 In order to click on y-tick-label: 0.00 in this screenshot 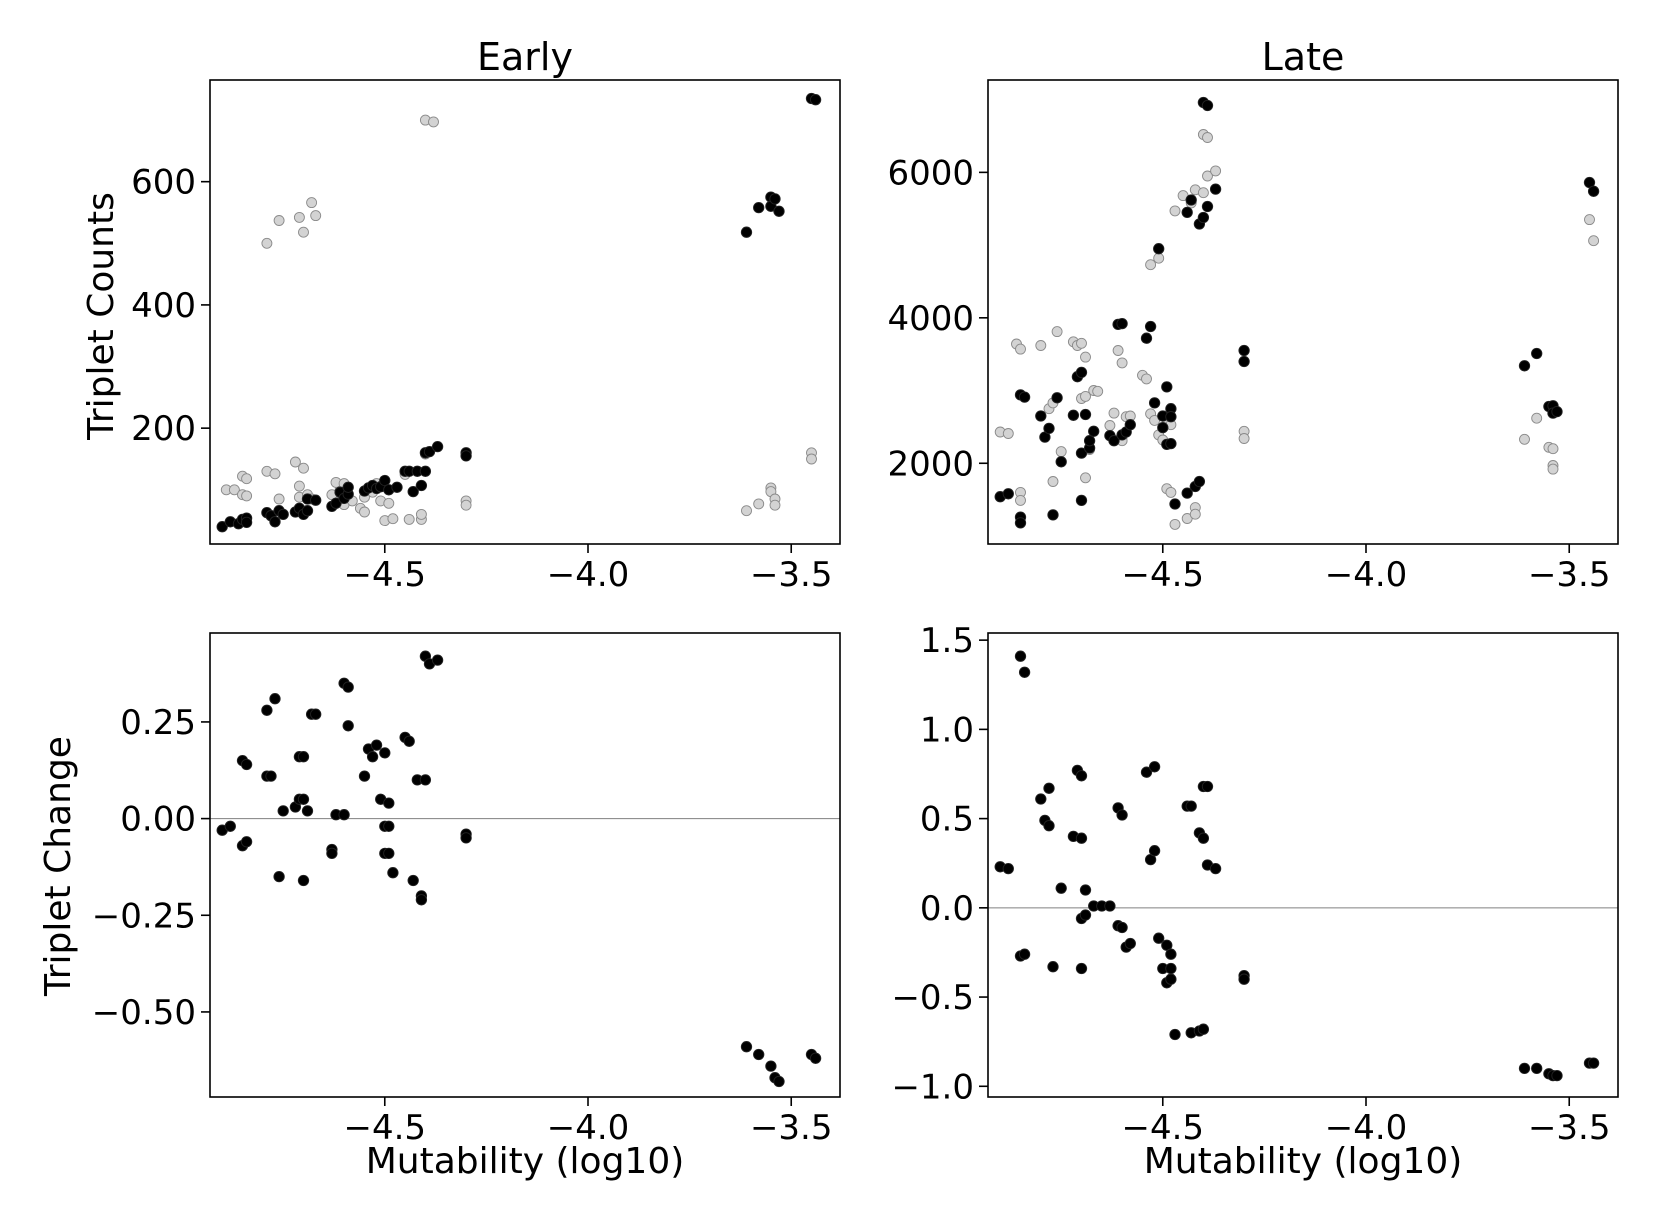, I will do `click(158, 820)`.